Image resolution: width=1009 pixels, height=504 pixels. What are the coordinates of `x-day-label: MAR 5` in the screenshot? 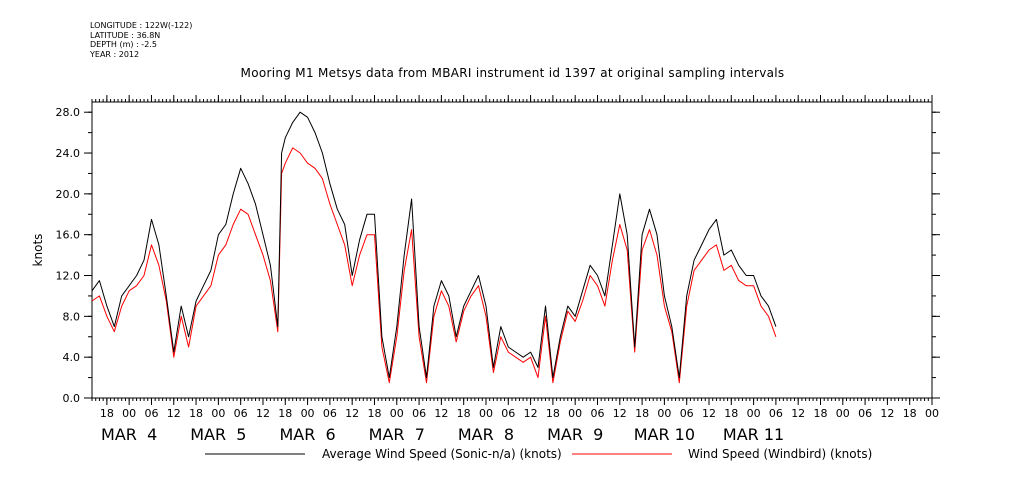 It's located at (218, 434).